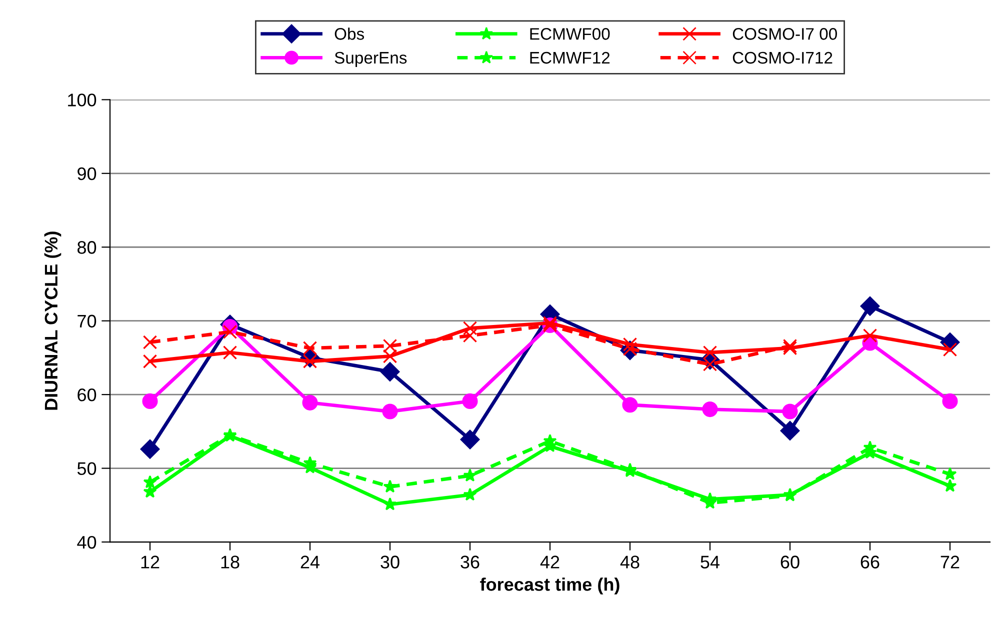 This screenshot has width=1000, height=623. What do you see at coordinates (630, 562) in the screenshot?
I see `x-tick-label: 48` at bounding box center [630, 562].